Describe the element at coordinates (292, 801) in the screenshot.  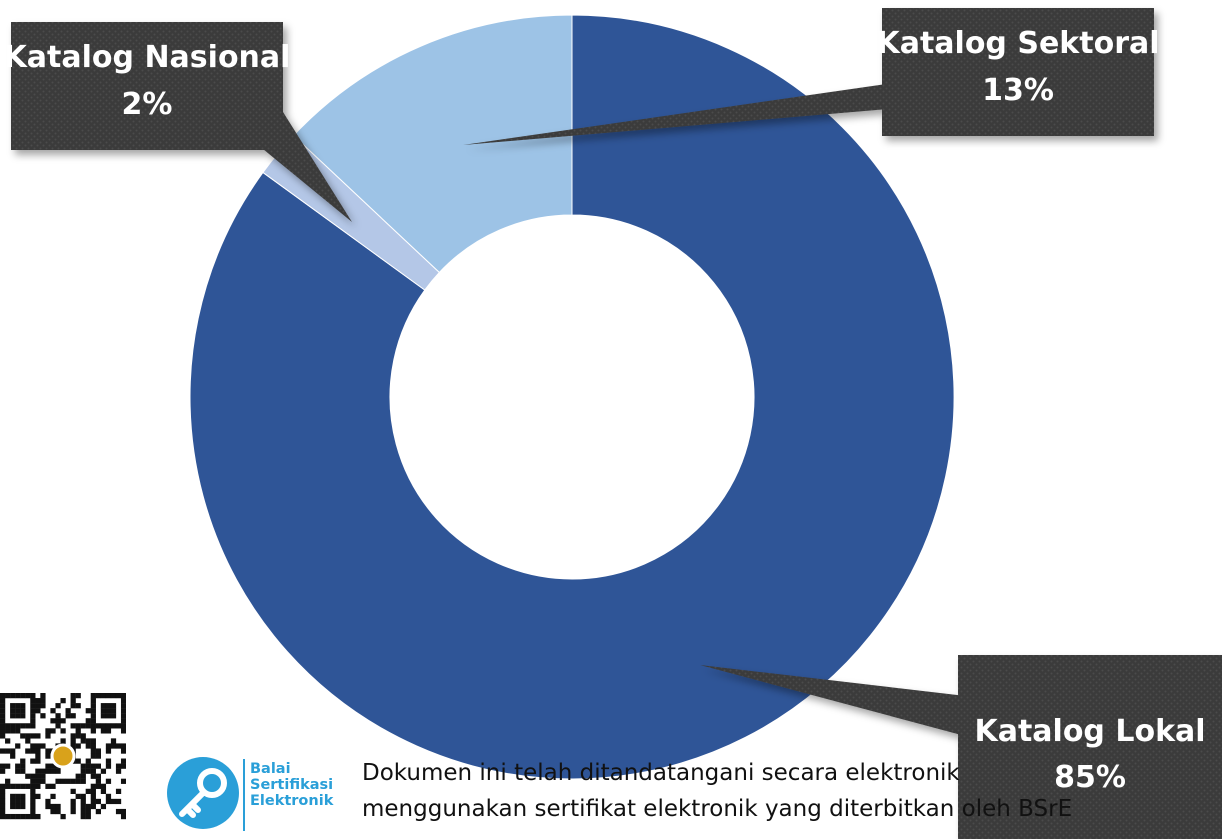
I see `org-name-line: Elektronik` at that location.